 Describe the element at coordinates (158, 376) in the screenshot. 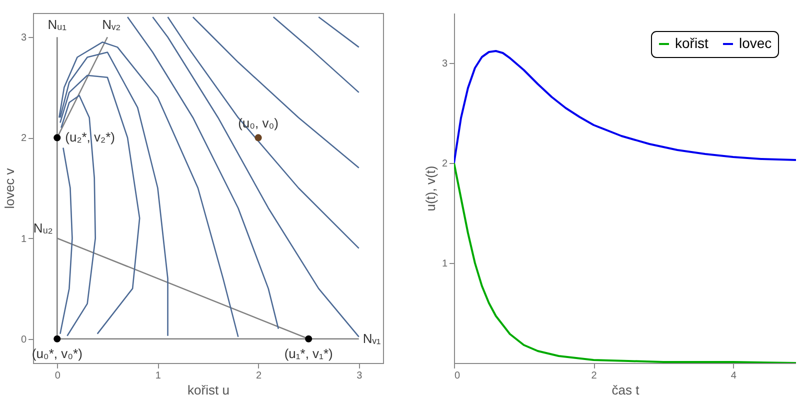

I see `x-tick-label: 1` at that location.